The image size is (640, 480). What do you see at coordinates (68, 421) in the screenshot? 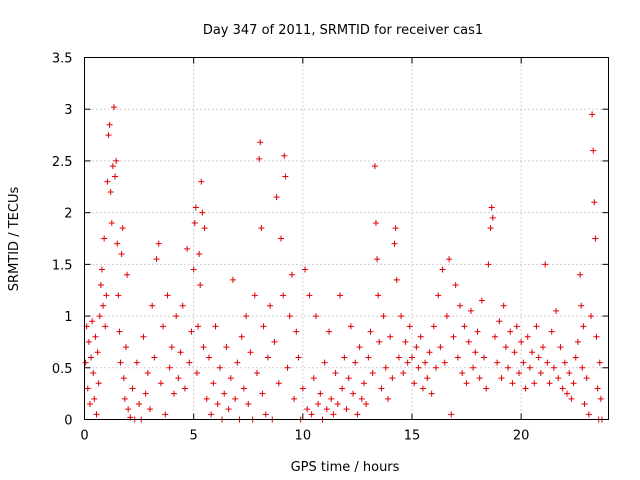
I see `y-tick-label: 0` at bounding box center [68, 421].